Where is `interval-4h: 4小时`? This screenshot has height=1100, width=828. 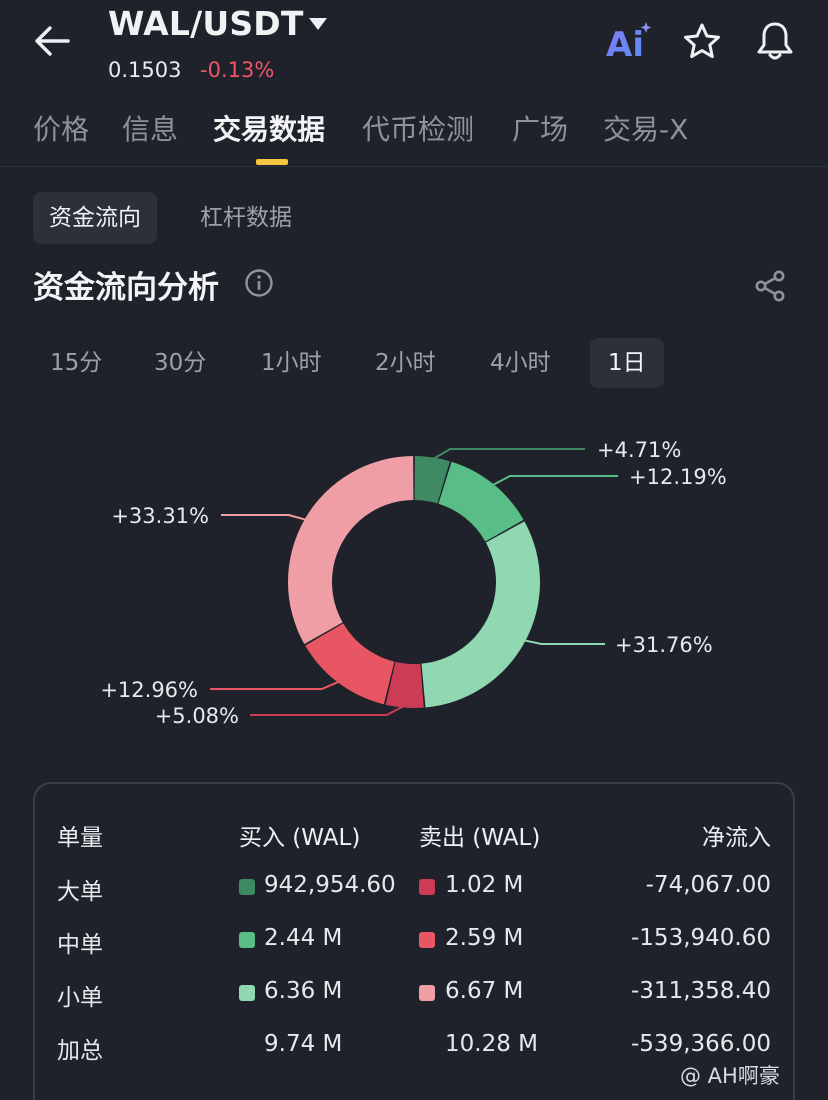
interval-4h: 4小时 is located at coordinates (520, 363).